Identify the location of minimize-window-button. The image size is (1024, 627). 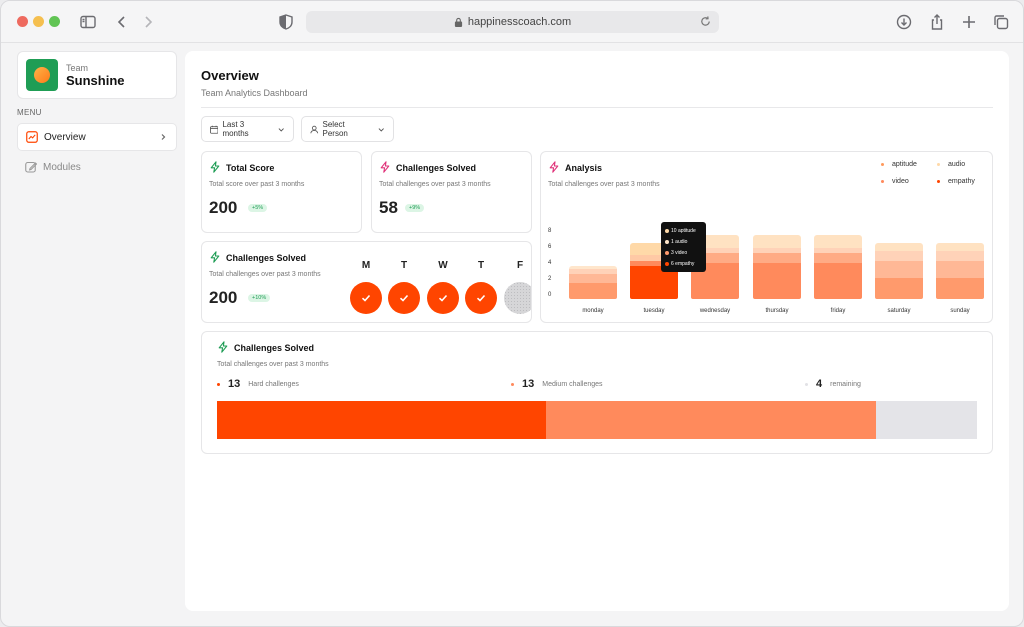
(38, 21).